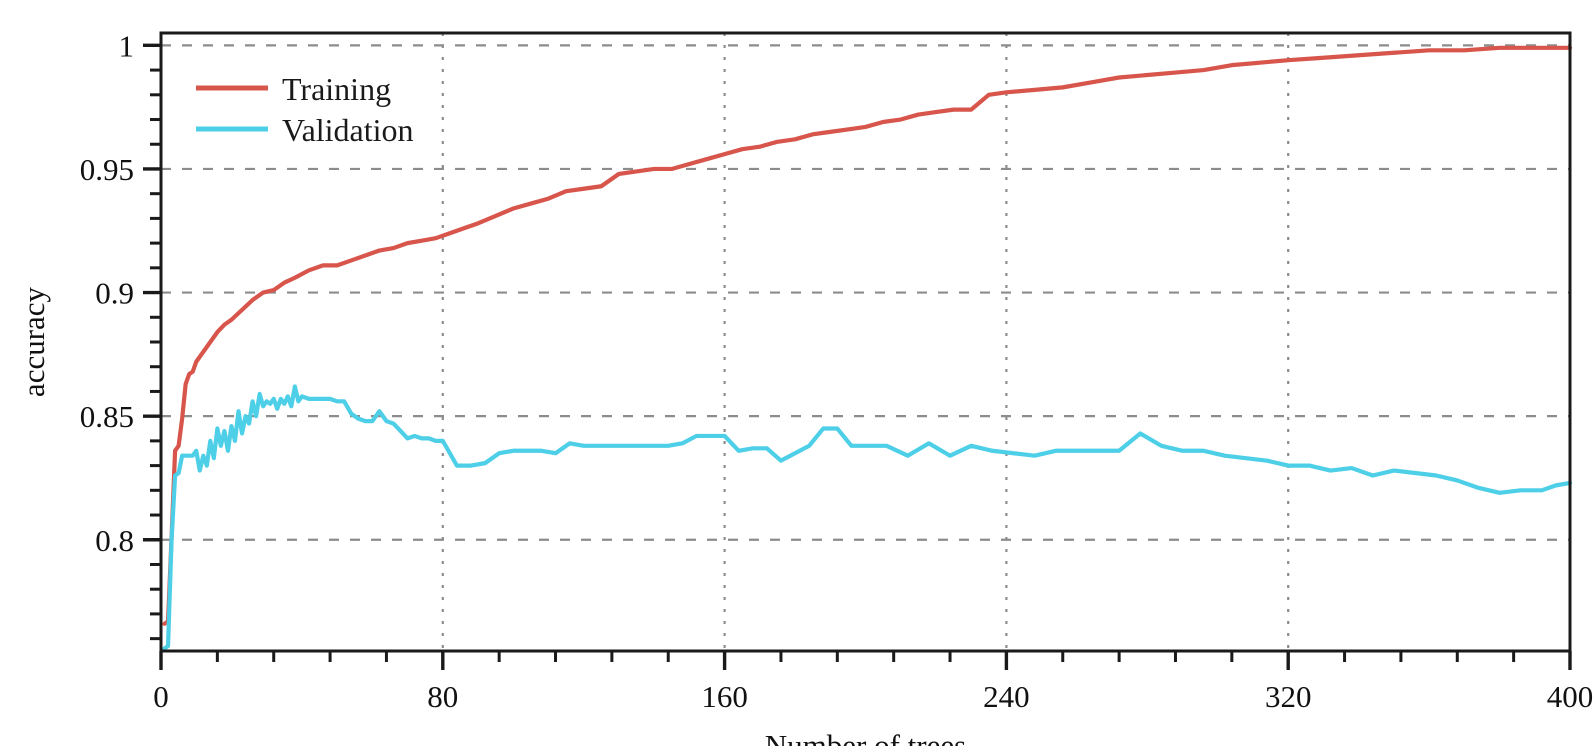 This screenshot has width=1596, height=746. What do you see at coordinates (724, 696) in the screenshot?
I see `x-tick-label: 160` at bounding box center [724, 696].